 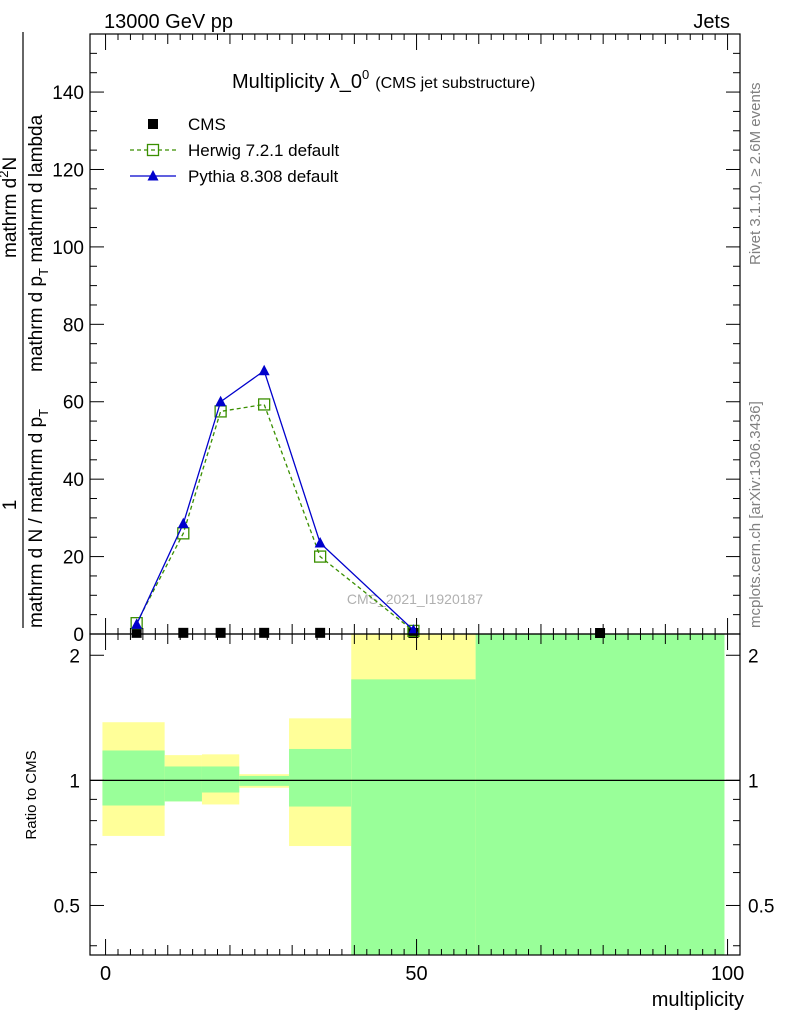 What do you see at coordinates (755, 514) in the screenshot?
I see `mcplots-reference-text: mcplots.cern.ch [arXiv:1306.3436]` at bounding box center [755, 514].